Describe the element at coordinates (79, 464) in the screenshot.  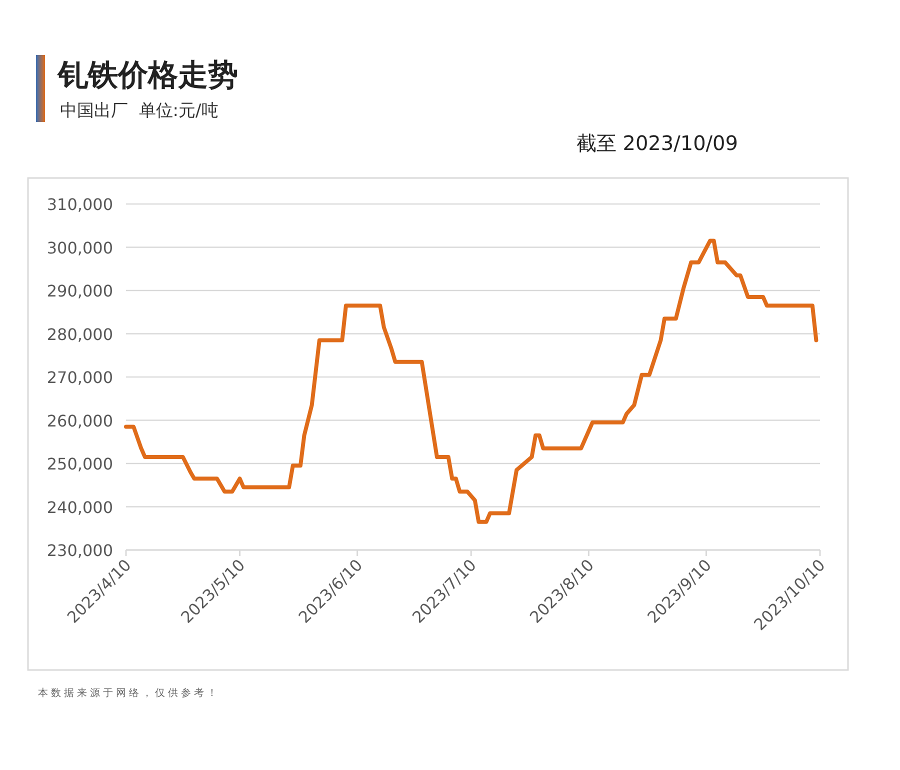
I see `y-tick-label: 250,000` at that location.